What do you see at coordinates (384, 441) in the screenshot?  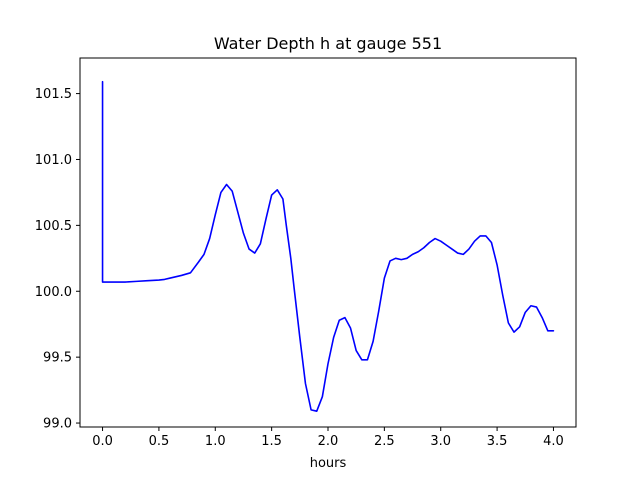 I see `x-tick-label: 2.5` at bounding box center [384, 441].